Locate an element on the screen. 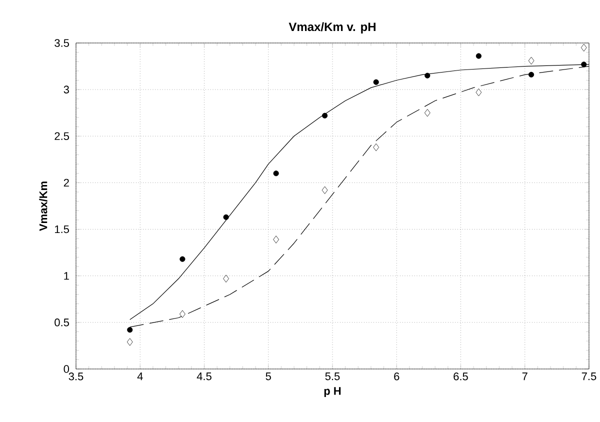 The width and height of the screenshot is (600, 422). x-axis-title: p H is located at coordinates (332, 392).